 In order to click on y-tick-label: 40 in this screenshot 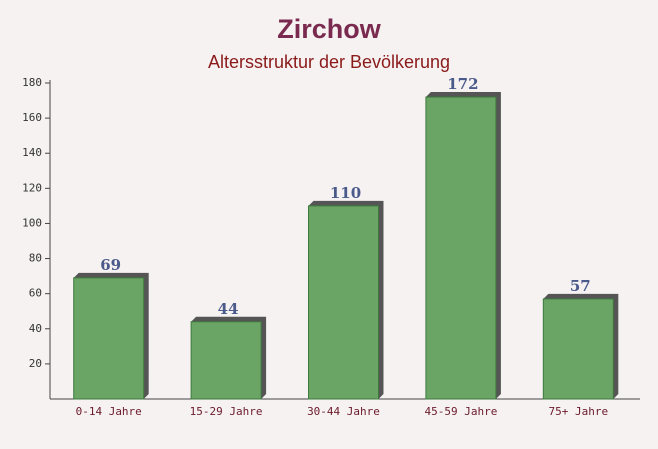, I will do `click(35, 328)`.